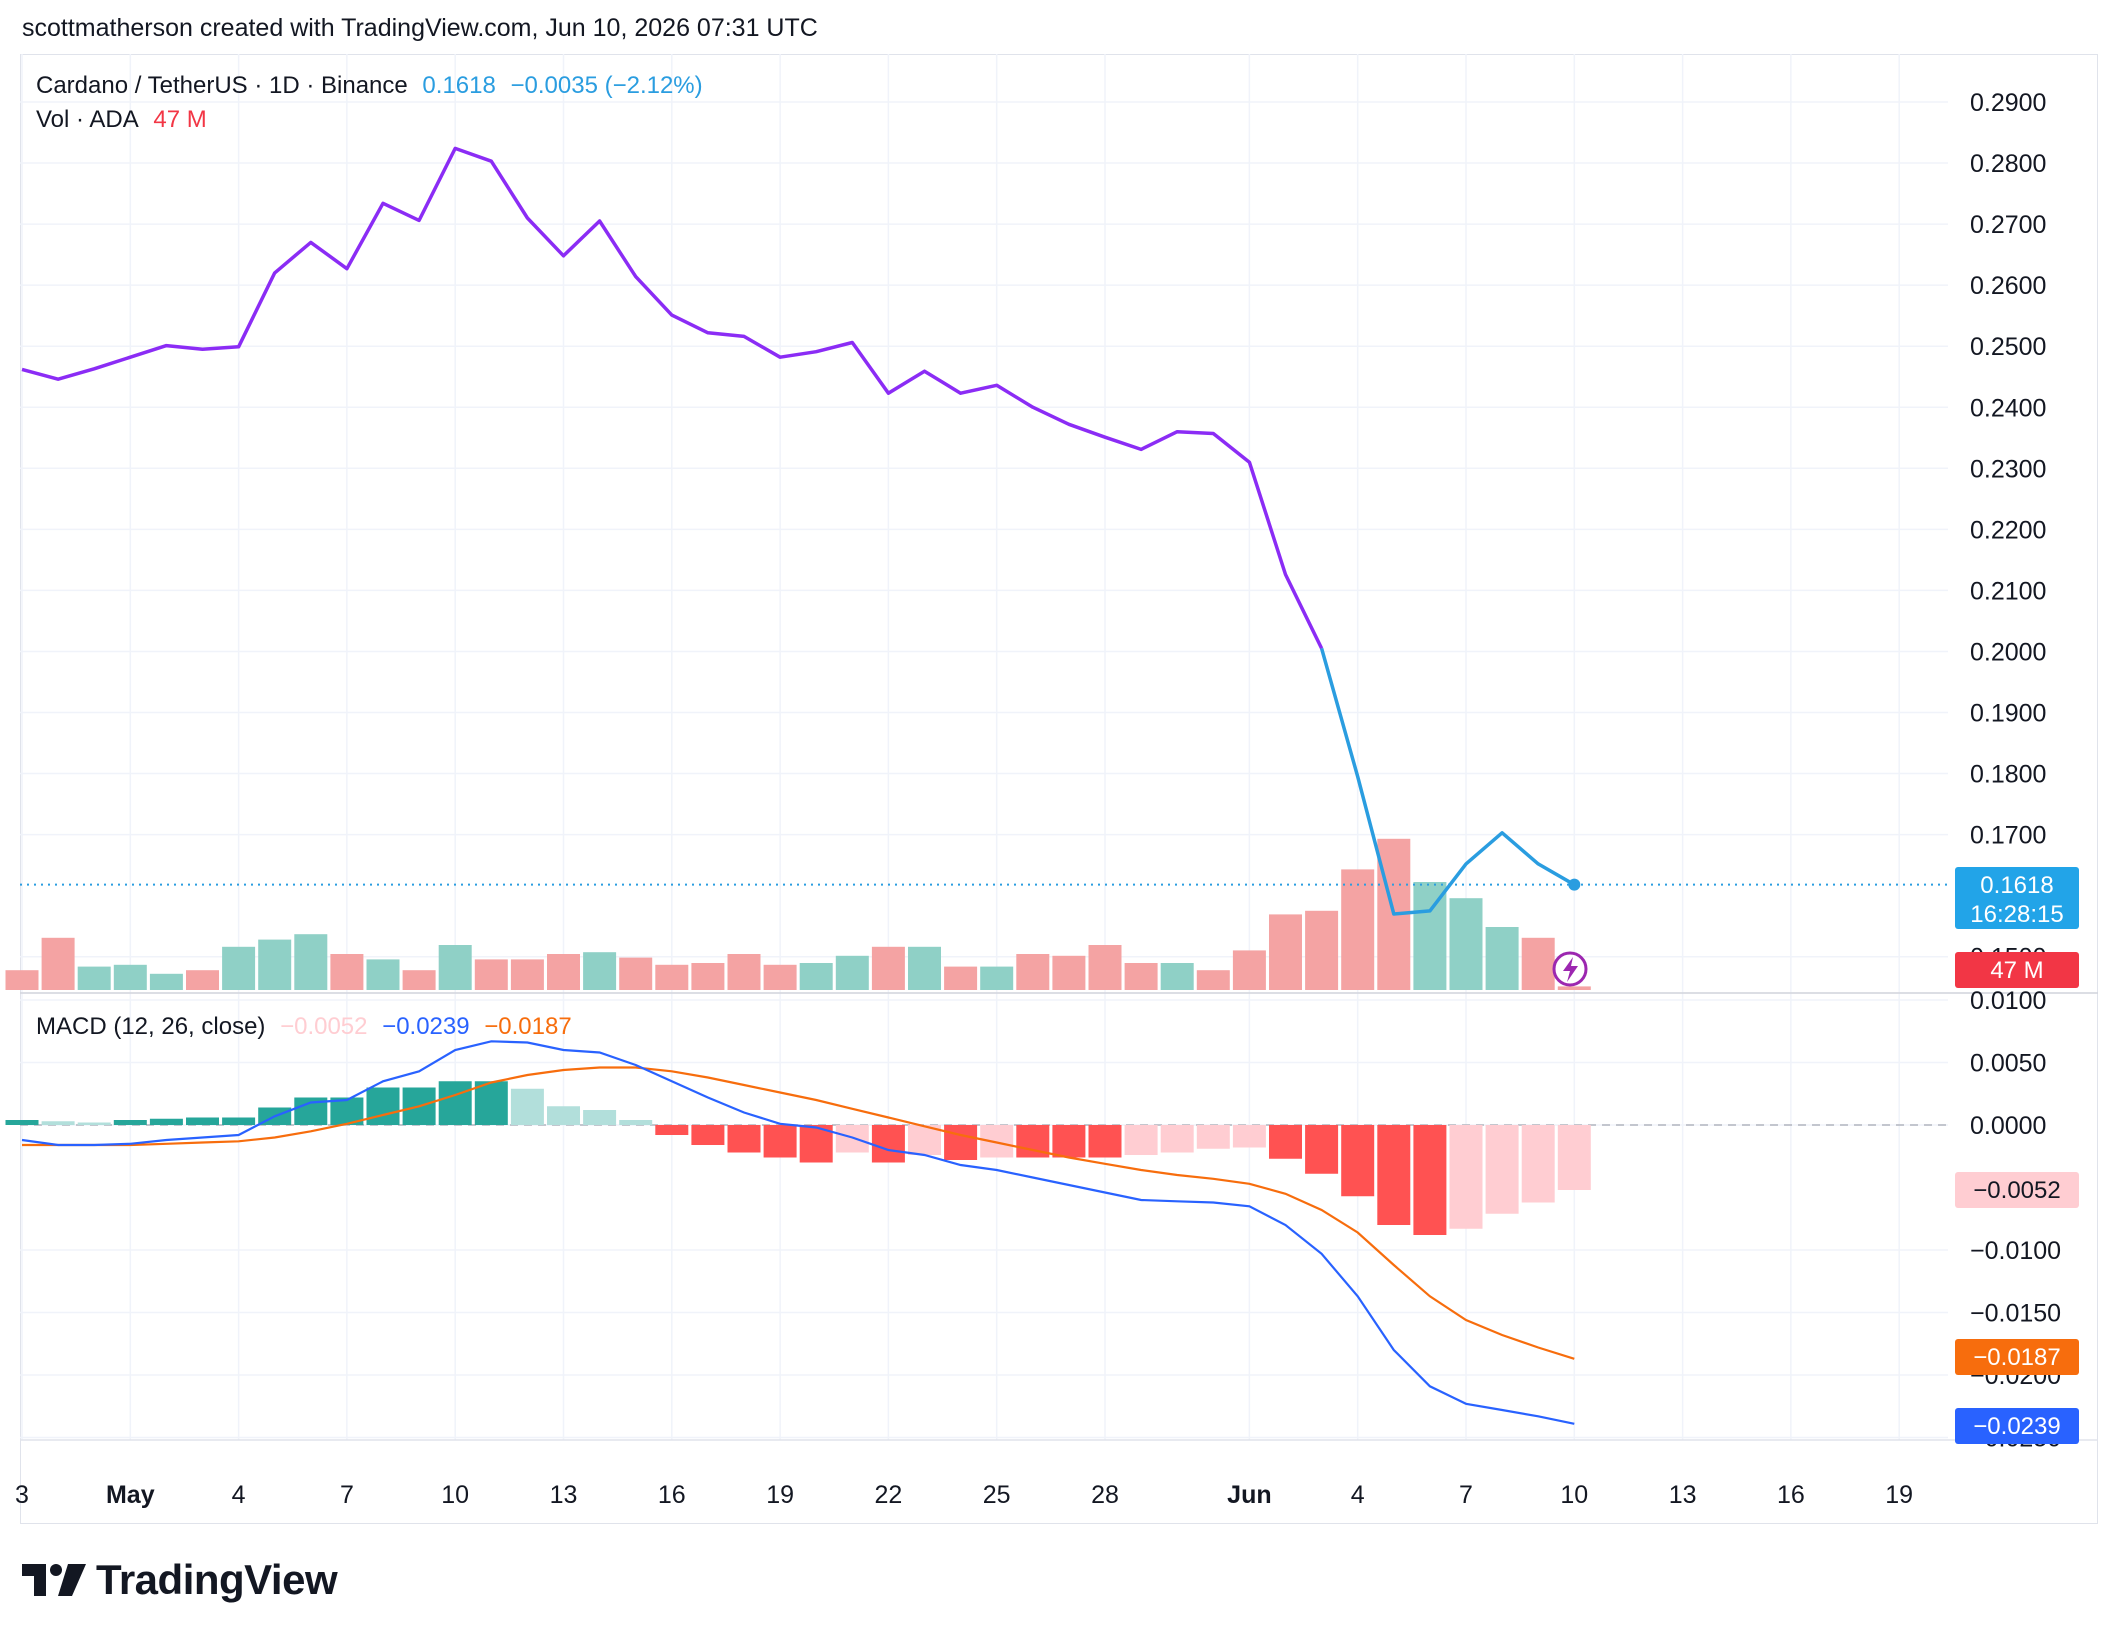  Describe the element at coordinates (87, 119) in the screenshot. I see `volume-title: Vol · ADA` at that location.